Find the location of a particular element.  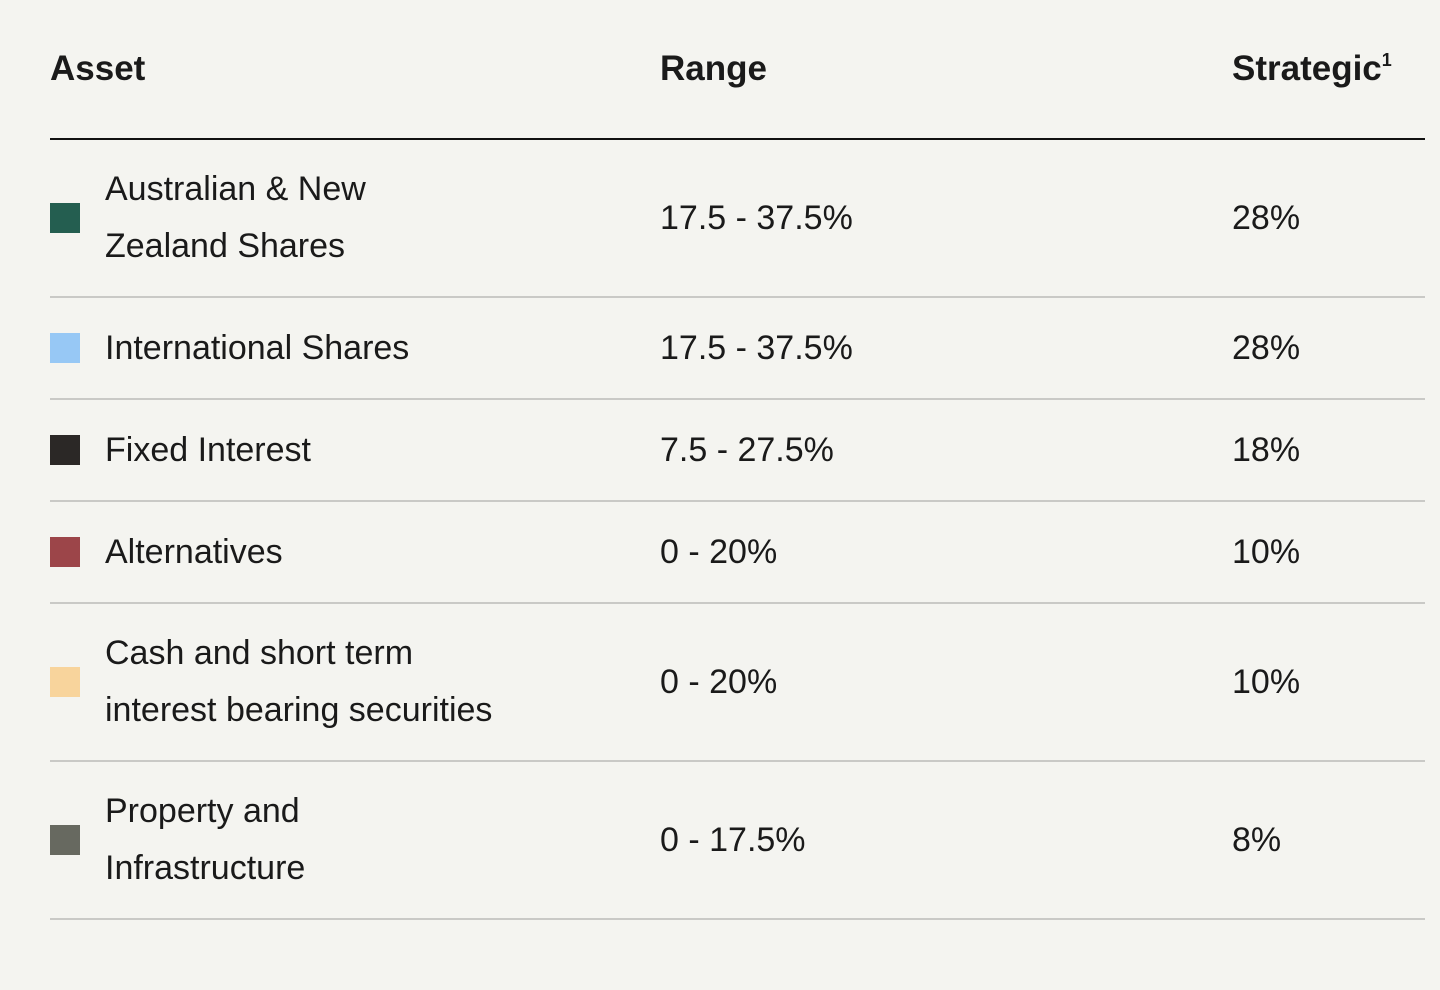

asset-cell: Alternatives is located at coordinates (355, 552).